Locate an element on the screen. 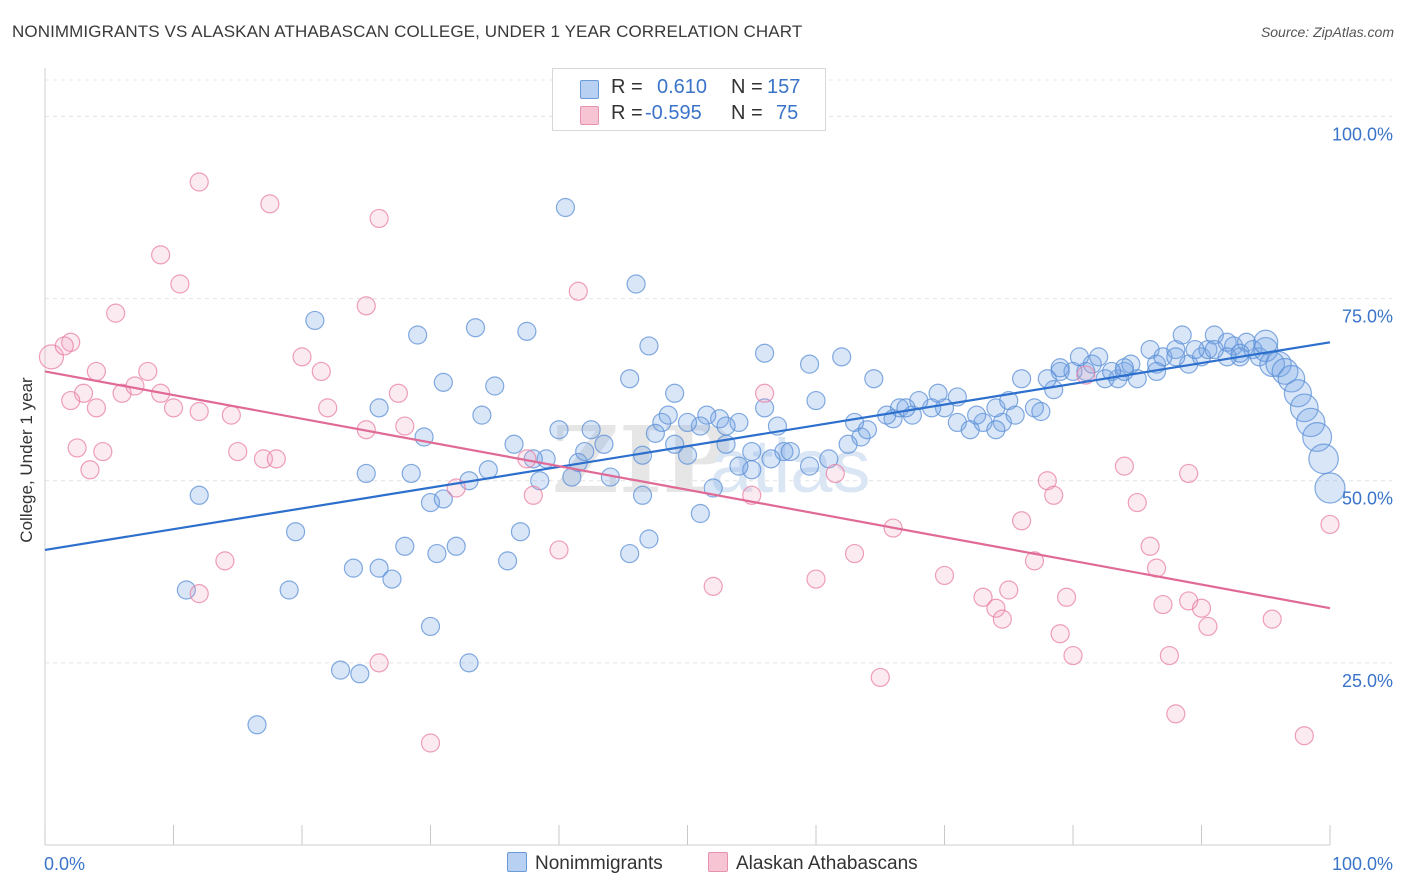 This screenshot has width=1406, height=892. y-tick-label: 25.0% is located at coordinates (1367, 681).